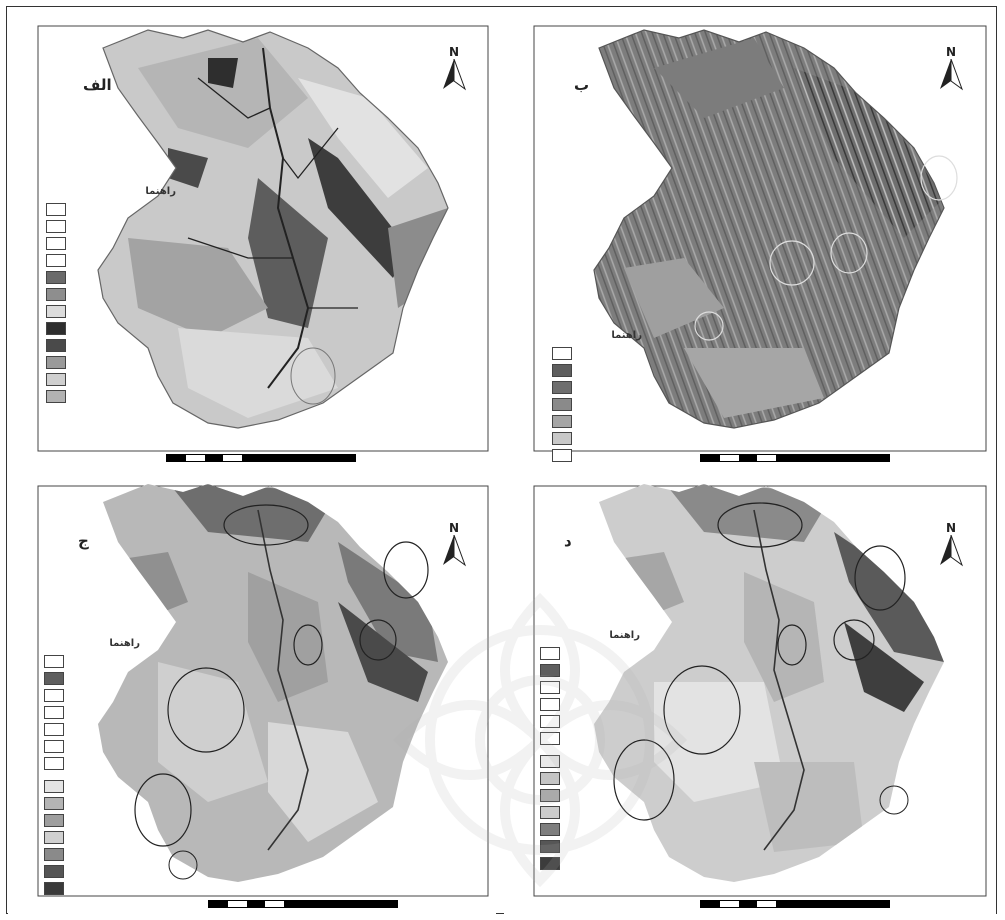  What do you see at coordinates (590, 751) in the screenshot?
I see `legend-d: راهنما` at bounding box center [590, 751].